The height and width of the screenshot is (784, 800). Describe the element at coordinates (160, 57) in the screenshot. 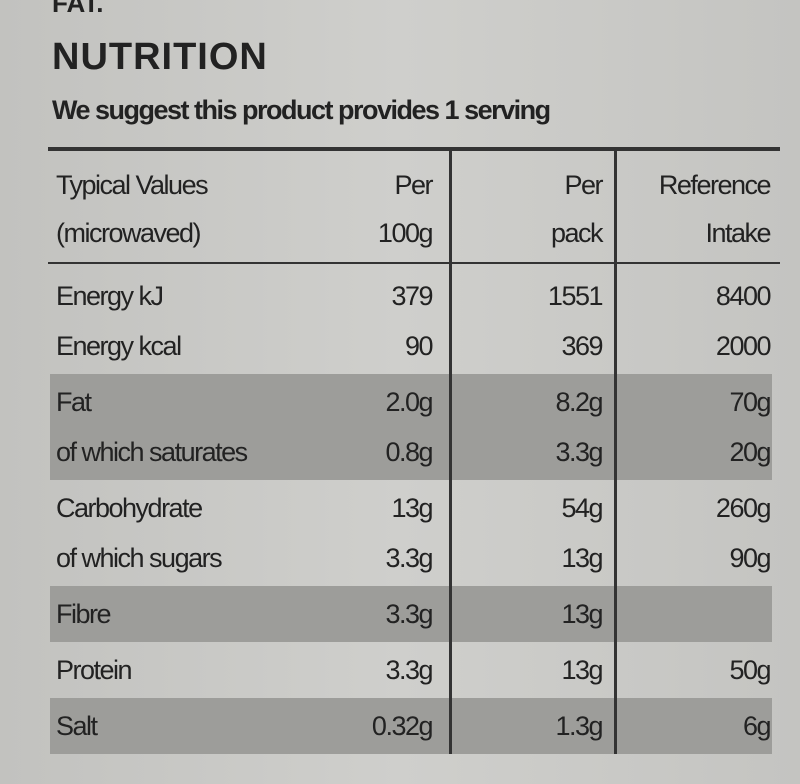

I see `title: NUTRITION` at that location.